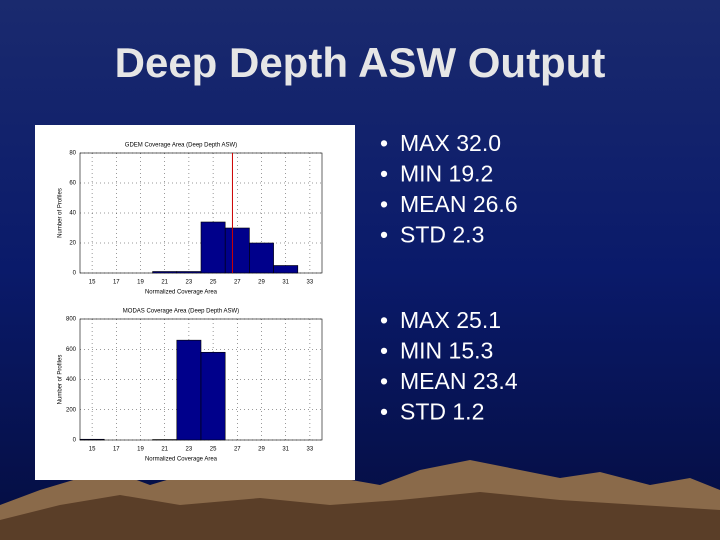 This screenshot has width=720, height=545. What do you see at coordinates (71, 350) in the screenshot?
I see `y-tick-label: 600` at bounding box center [71, 350].